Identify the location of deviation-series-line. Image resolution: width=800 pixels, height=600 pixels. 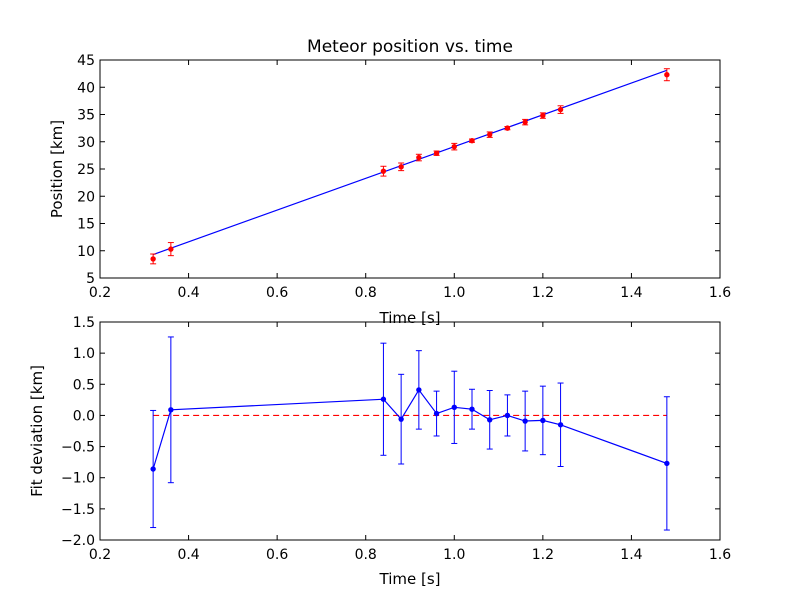
(410, 429).